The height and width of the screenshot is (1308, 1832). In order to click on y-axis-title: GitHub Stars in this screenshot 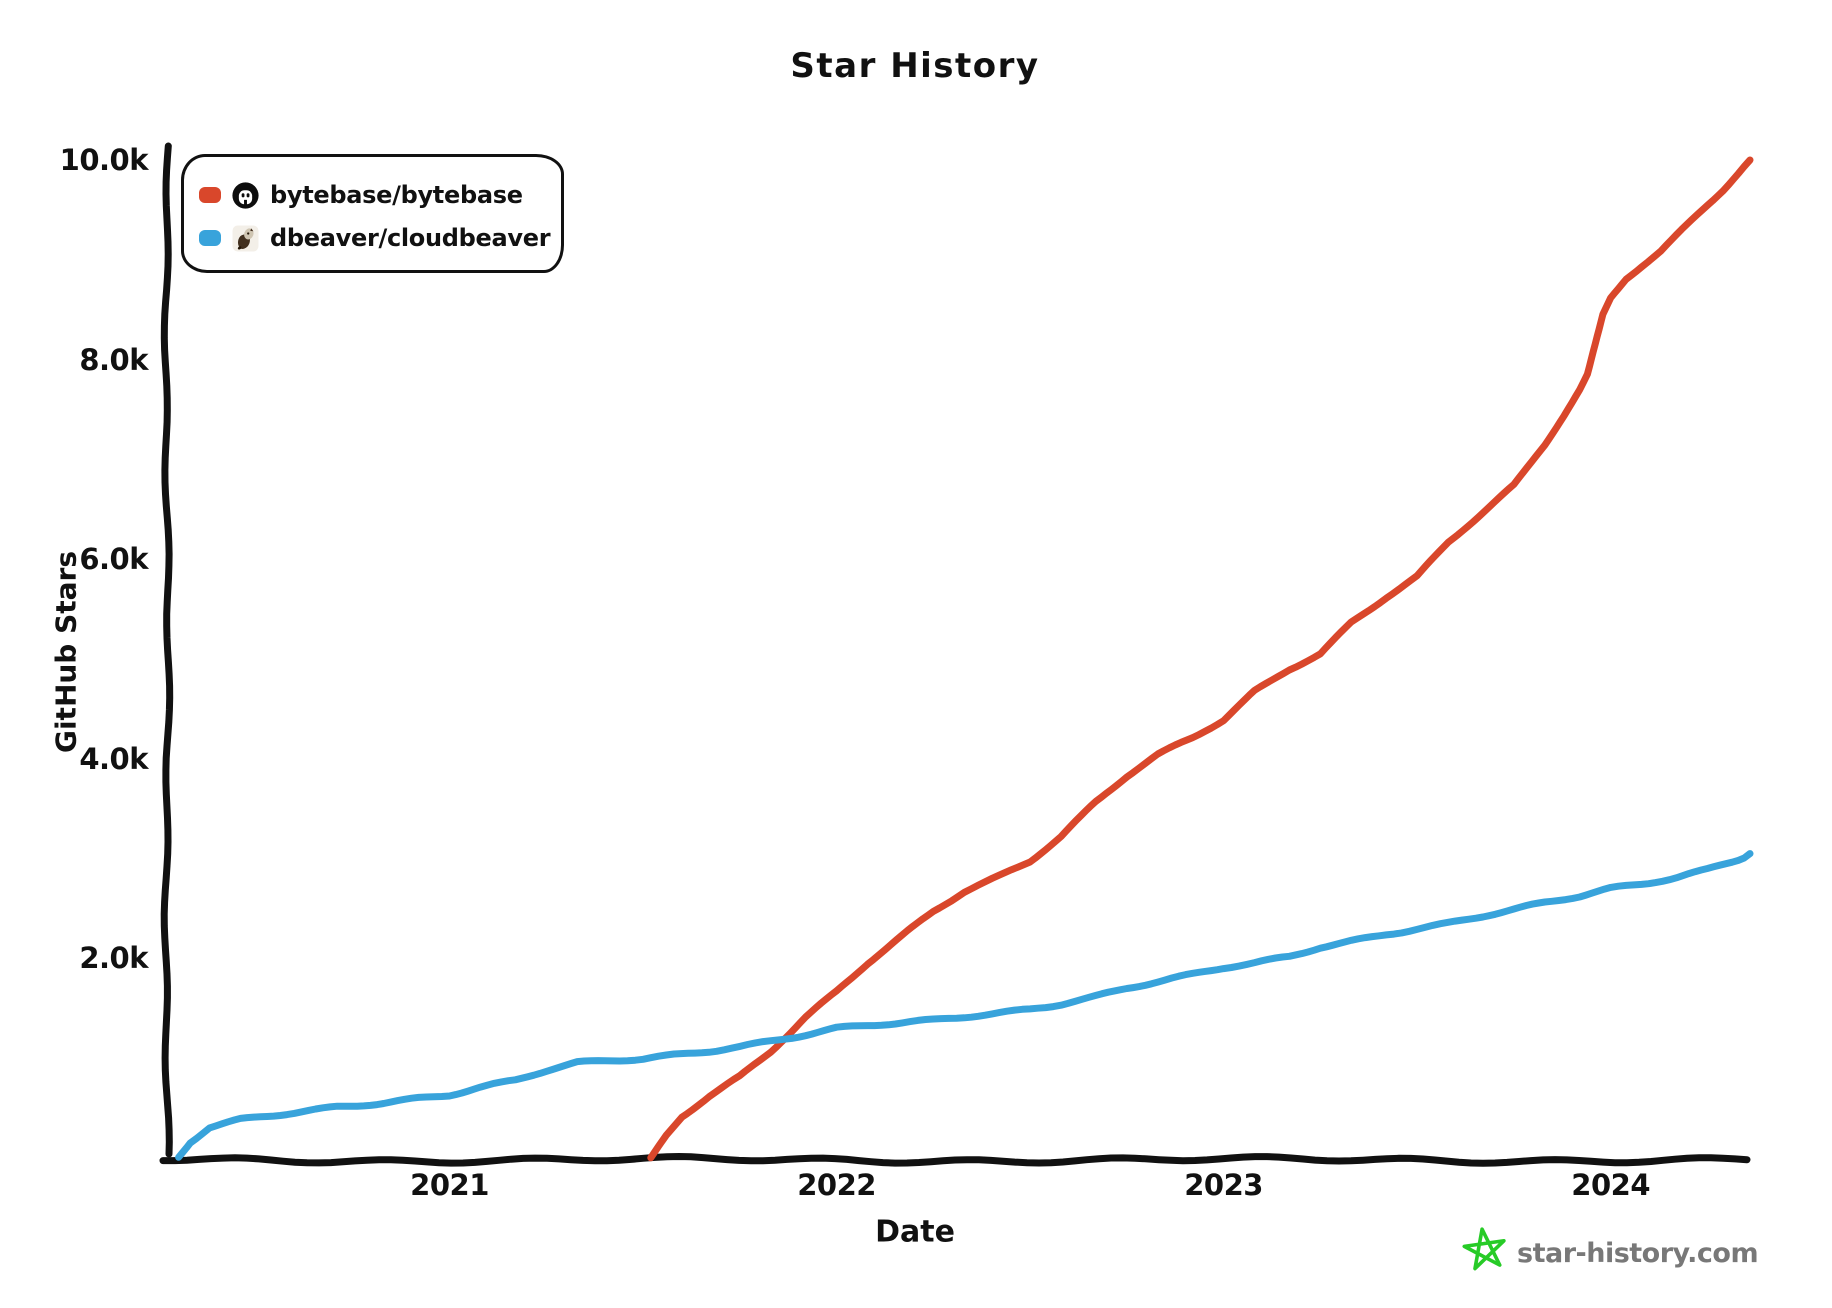, I will do `click(66, 652)`.